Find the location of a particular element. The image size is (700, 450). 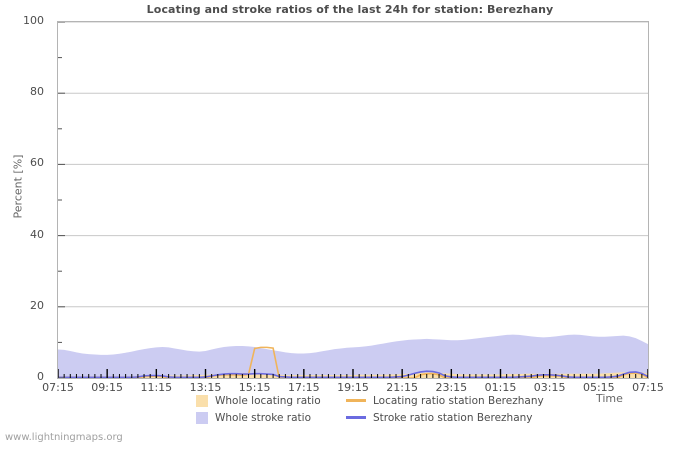

legend-label: Whole stroke ratio is located at coordinates (263, 417).